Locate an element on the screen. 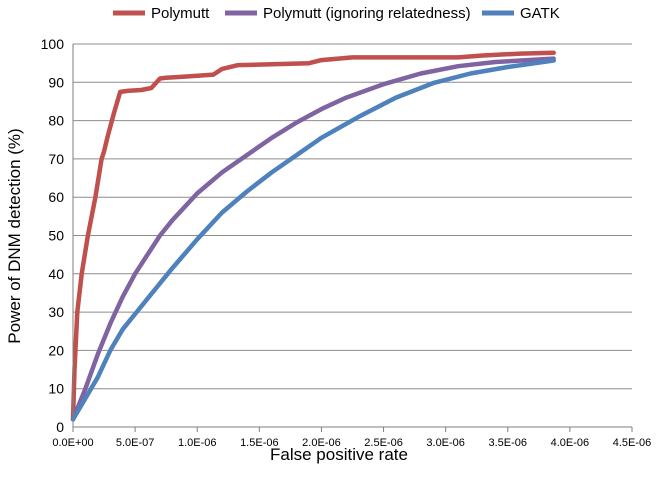  y-tick-label: 80 is located at coordinates (56, 121).